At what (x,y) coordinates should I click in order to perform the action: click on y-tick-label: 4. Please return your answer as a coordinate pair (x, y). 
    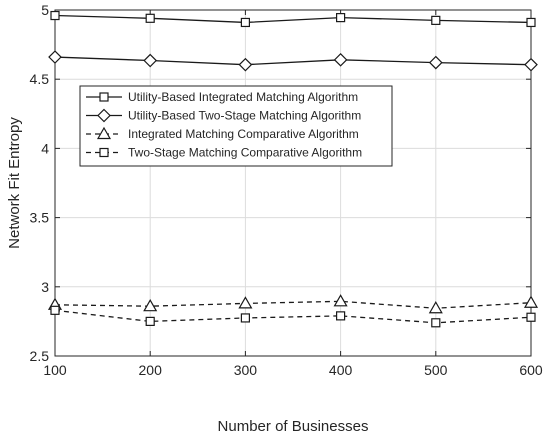
    Looking at the image, I should click on (45, 148).